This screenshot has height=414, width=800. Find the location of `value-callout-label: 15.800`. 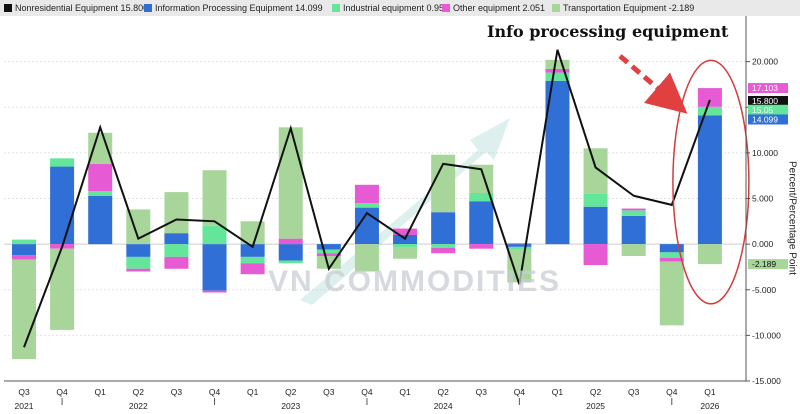

value-callout-label: 15.800 is located at coordinates (765, 101).